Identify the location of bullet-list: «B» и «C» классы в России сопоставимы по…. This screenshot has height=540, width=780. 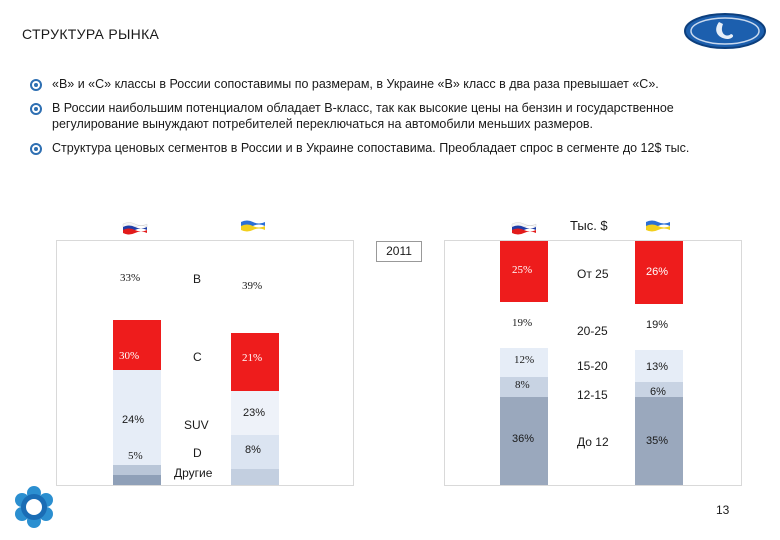
(385, 120).